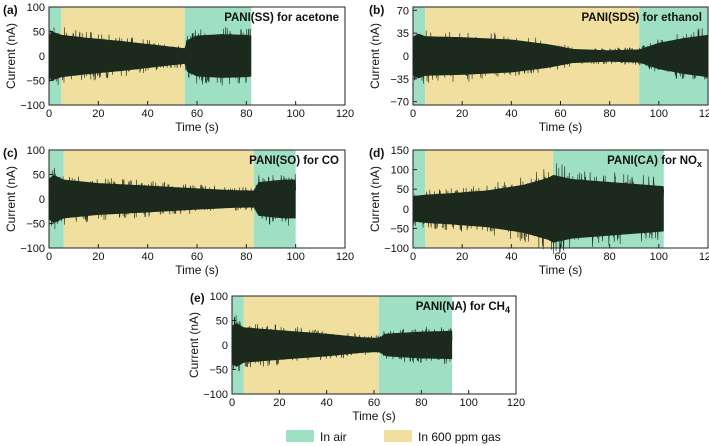 Image resolution: width=709 pixels, height=446 pixels. What do you see at coordinates (294, 161) in the screenshot?
I see `chart-title: PANI(SO) for CO` at bounding box center [294, 161].